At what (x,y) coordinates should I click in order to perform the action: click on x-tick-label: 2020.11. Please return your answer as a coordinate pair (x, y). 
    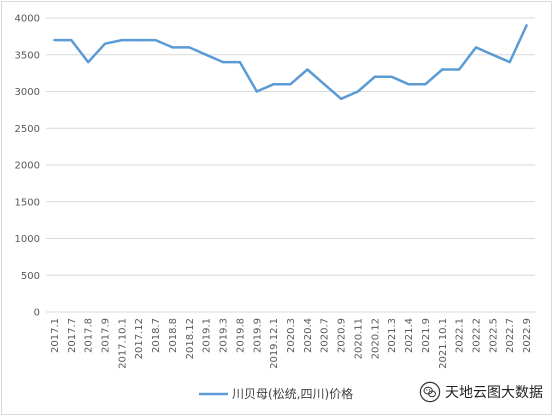
    Looking at the image, I should click on (358, 338).